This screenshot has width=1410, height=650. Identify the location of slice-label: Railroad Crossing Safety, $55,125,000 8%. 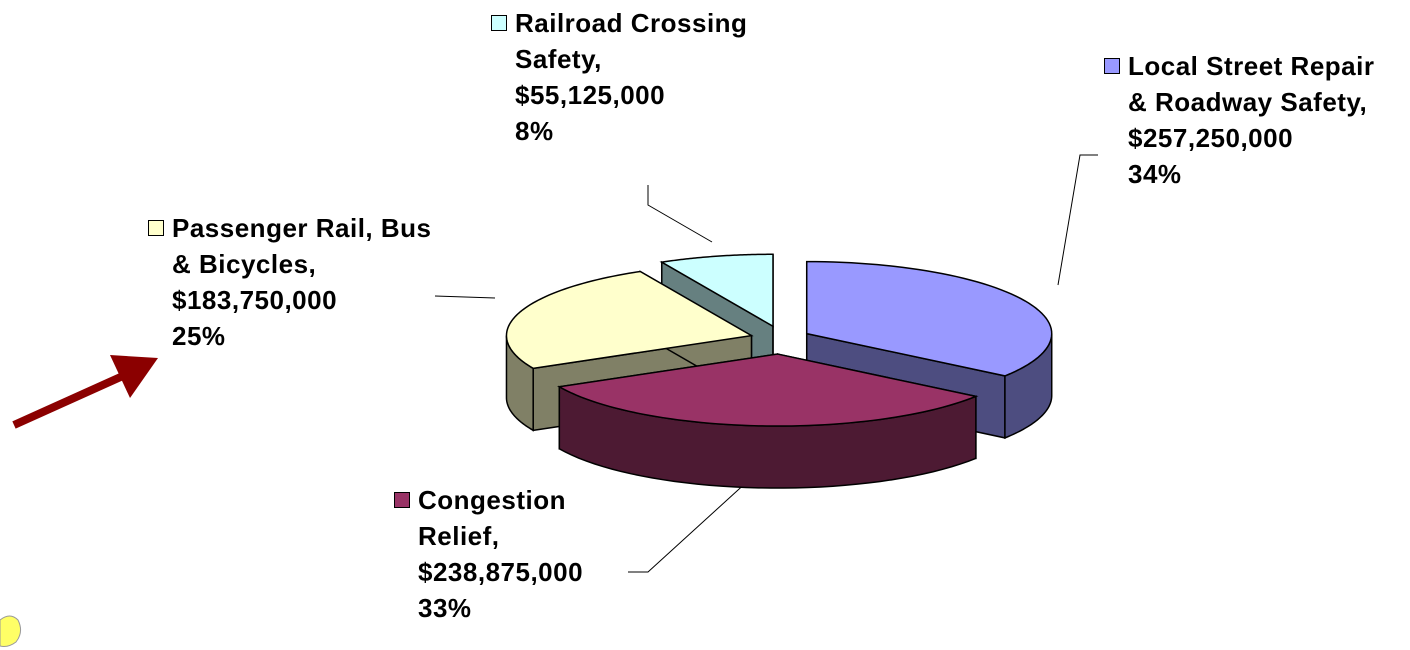
(658, 77).